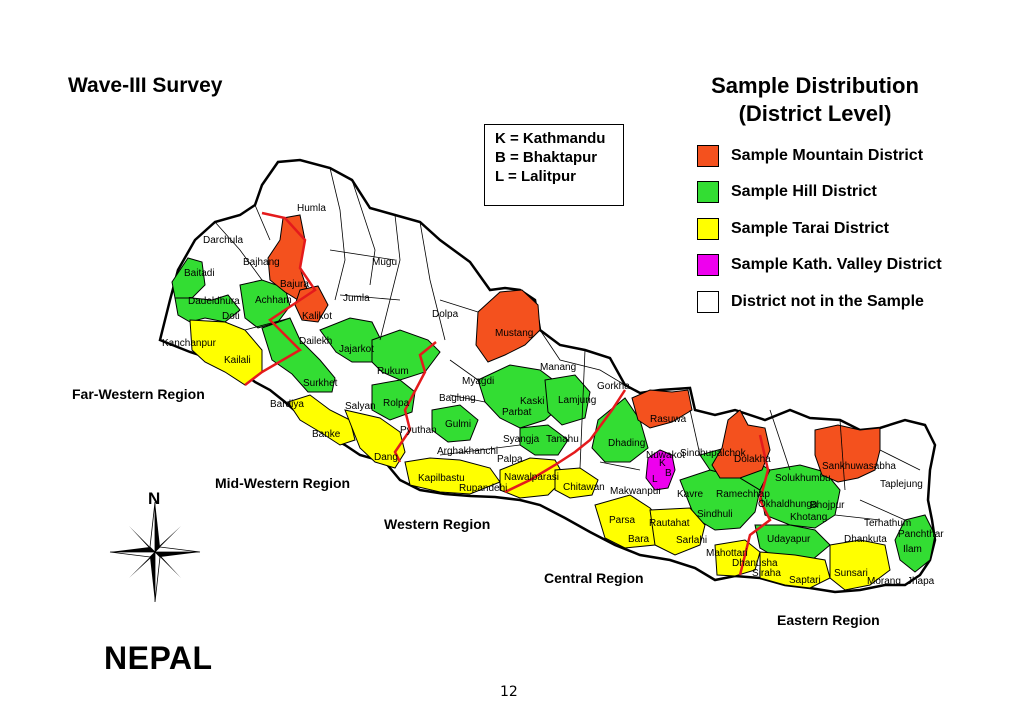 Image resolution: width=1024 pixels, height=725 pixels. Describe the element at coordinates (457, 398) in the screenshot. I see `label-baglung: Baglung` at that location.